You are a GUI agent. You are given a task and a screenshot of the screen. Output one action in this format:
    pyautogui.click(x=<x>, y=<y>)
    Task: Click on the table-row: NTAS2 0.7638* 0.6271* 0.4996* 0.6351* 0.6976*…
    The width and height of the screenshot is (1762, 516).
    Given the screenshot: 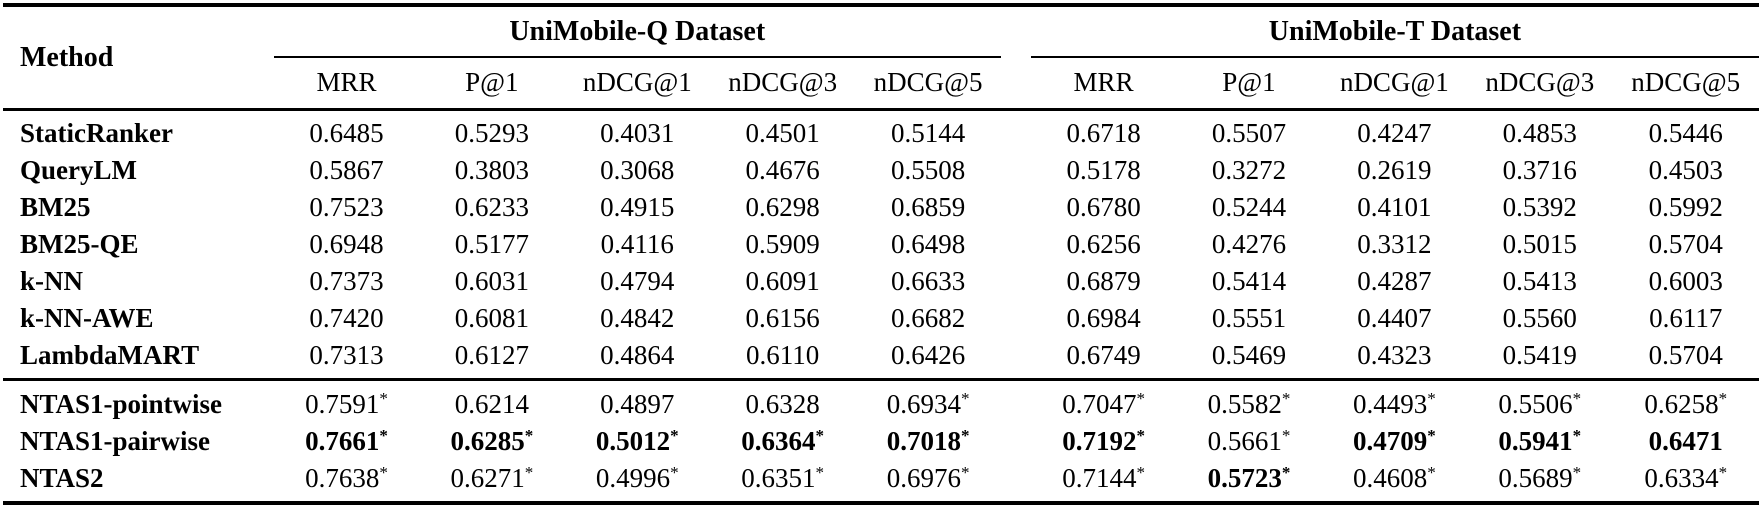 What is the action you would take?
    pyautogui.click(x=881, y=482)
    